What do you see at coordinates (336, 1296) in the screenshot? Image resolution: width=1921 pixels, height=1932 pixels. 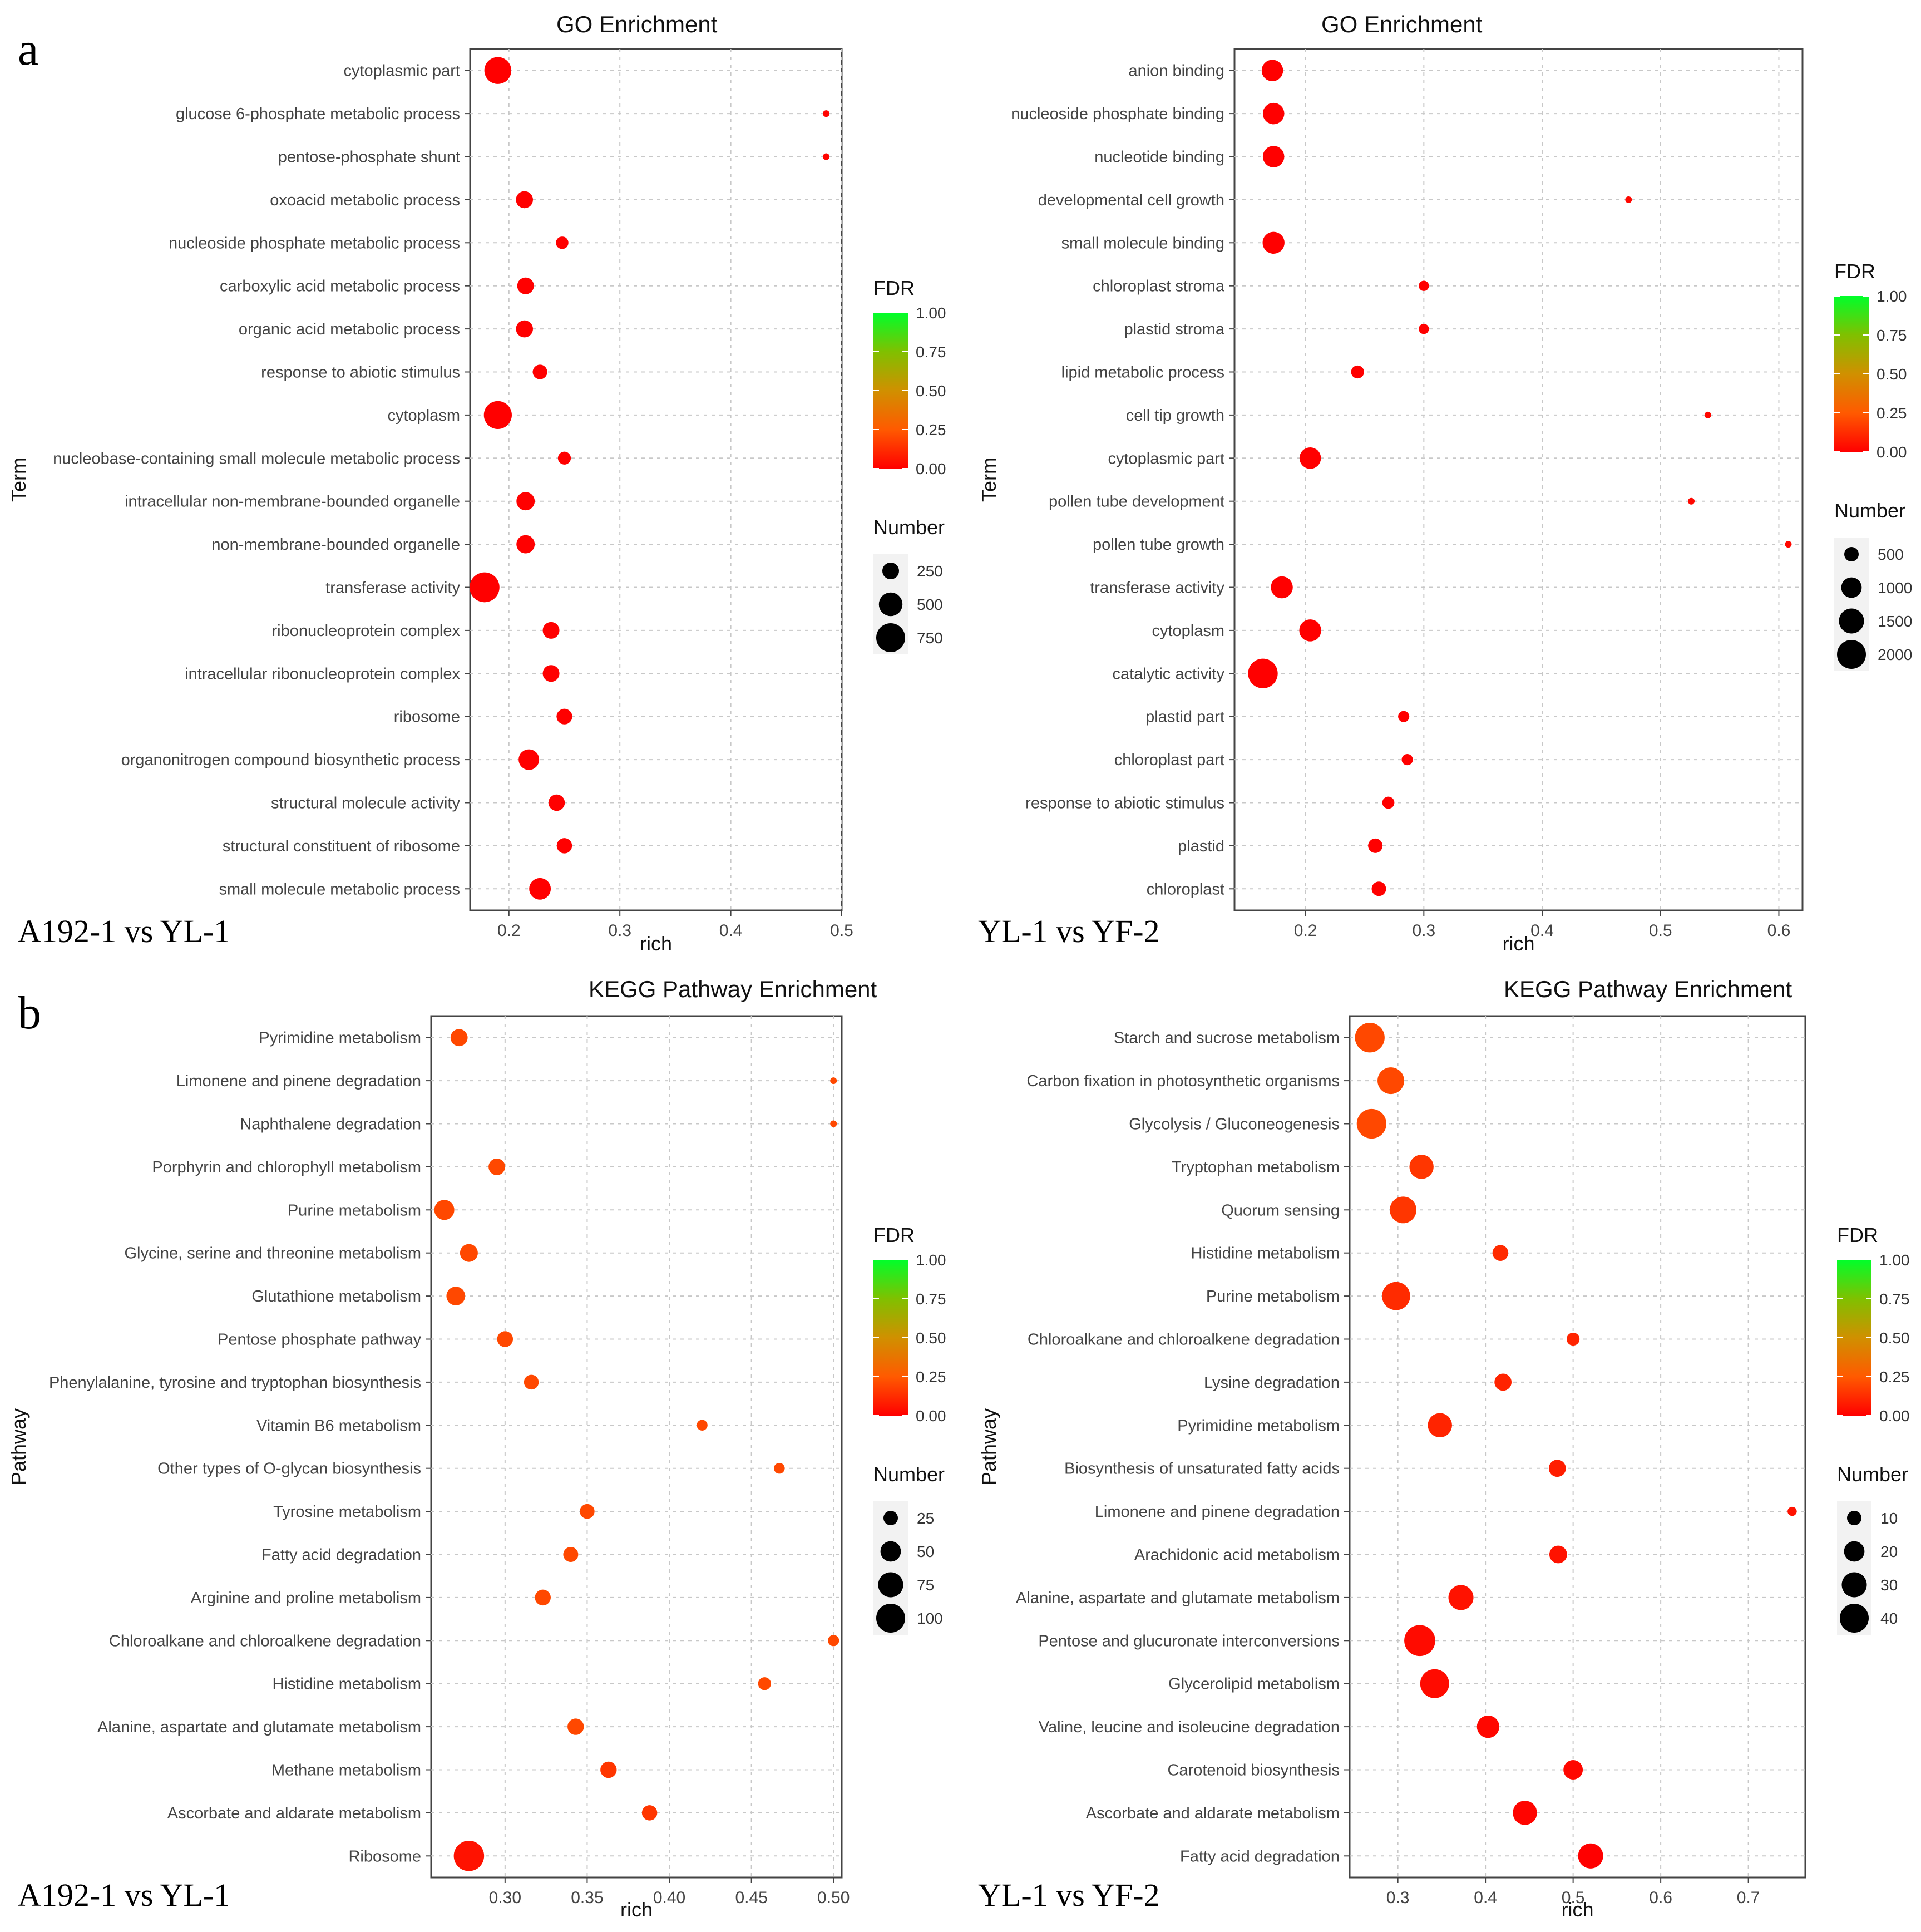 I see `term-label: Glutathione metabolism` at bounding box center [336, 1296].